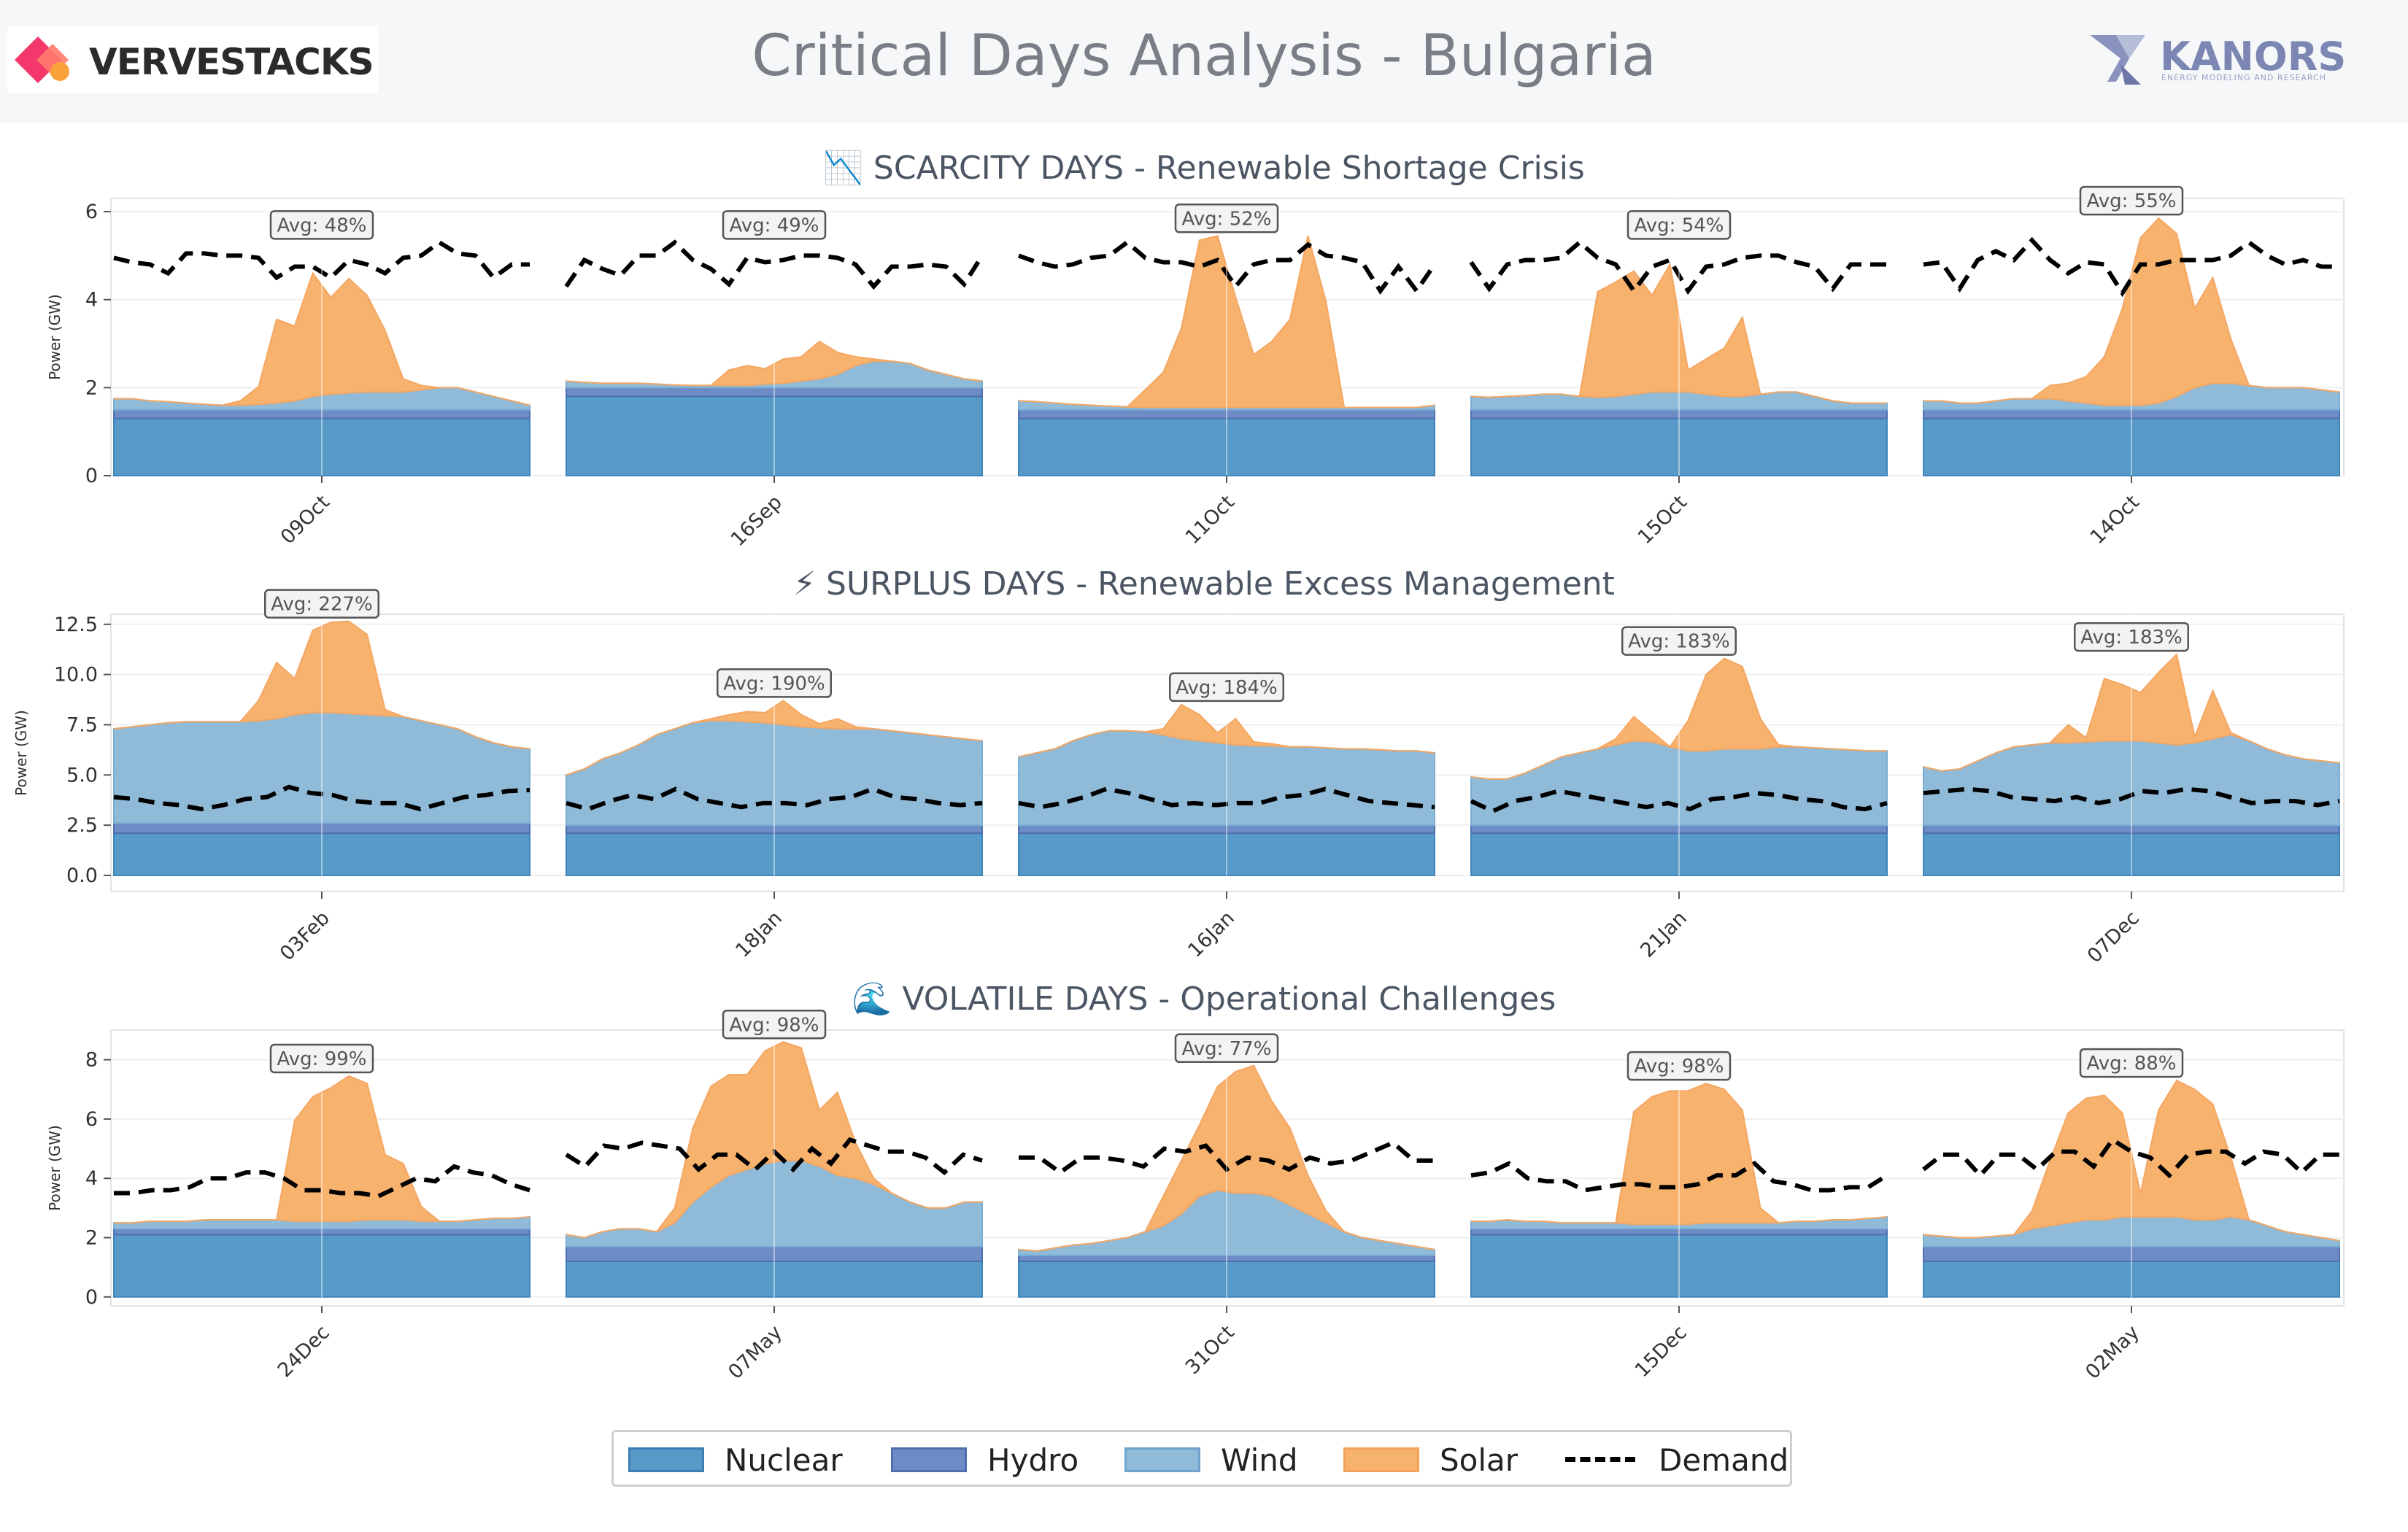  Describe the element at coordinates (1381, 1460) in the screenshot. I see `legend-swatch-solar` at that location.